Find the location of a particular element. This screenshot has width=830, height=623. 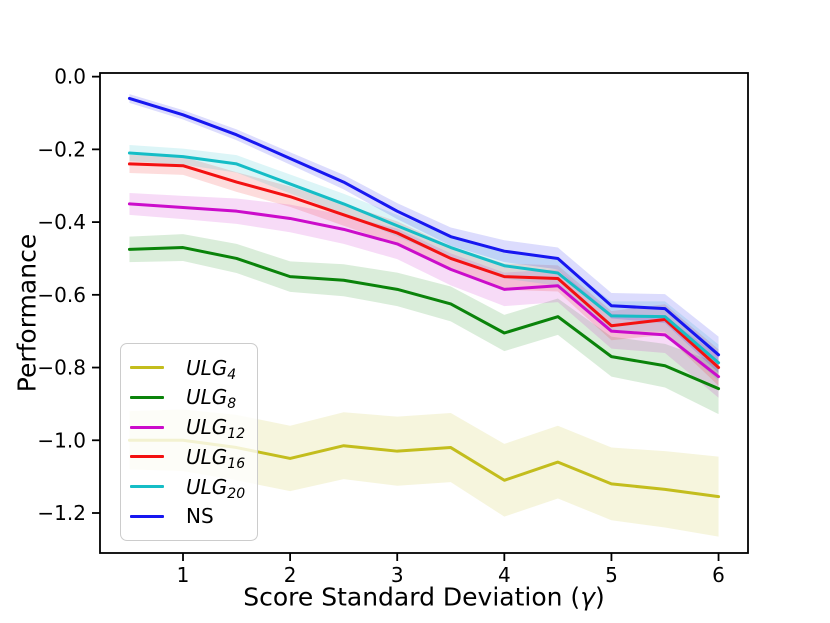

legend-label-ulg16: ULG16 is located at coordinates (215, 457).